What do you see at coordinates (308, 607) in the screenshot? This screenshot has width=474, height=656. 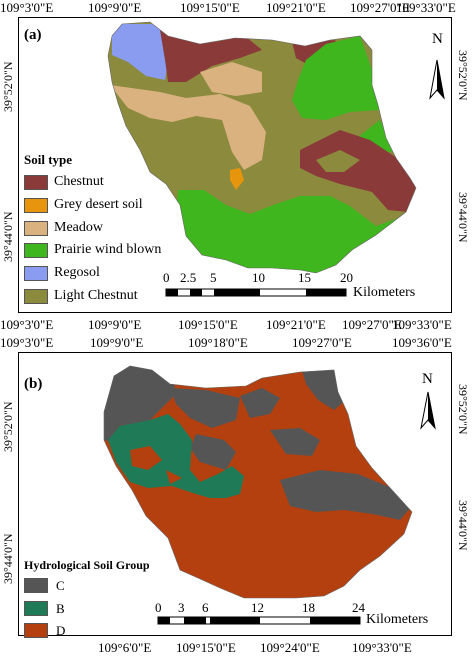 I see `scale-b-4: 18` at bounding box center [308, 607].